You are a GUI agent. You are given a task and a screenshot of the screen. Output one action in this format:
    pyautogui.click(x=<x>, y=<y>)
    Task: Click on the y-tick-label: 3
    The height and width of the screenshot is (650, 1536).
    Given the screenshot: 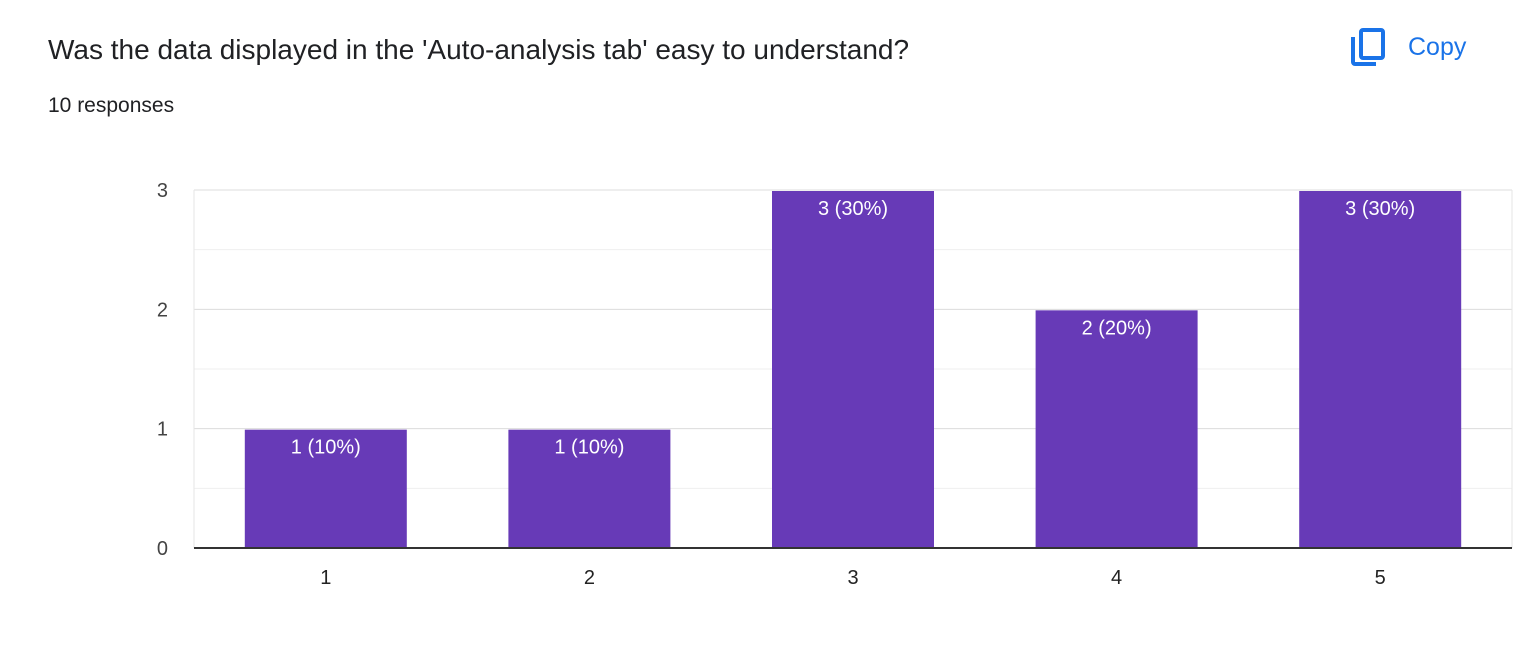 What is the action you would take?
    pyautogui.click(x=162, y=191)
    